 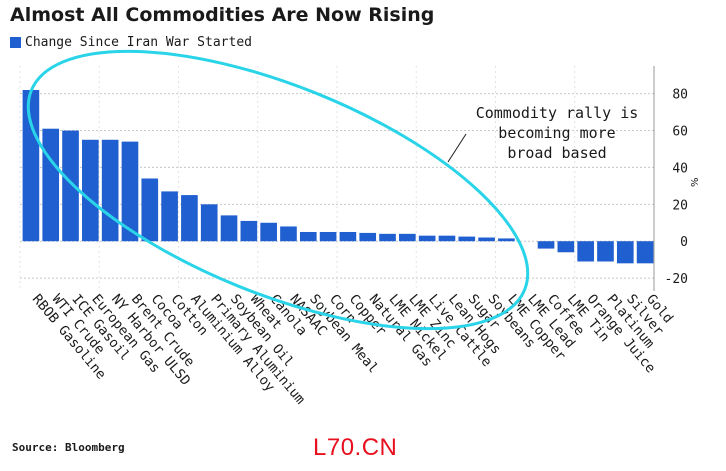 What do you see at coordinates (677, 178) in the screenshot?
I see `y-axis: -20 0 20 40 60 80%` at bounding box center [677, 178].